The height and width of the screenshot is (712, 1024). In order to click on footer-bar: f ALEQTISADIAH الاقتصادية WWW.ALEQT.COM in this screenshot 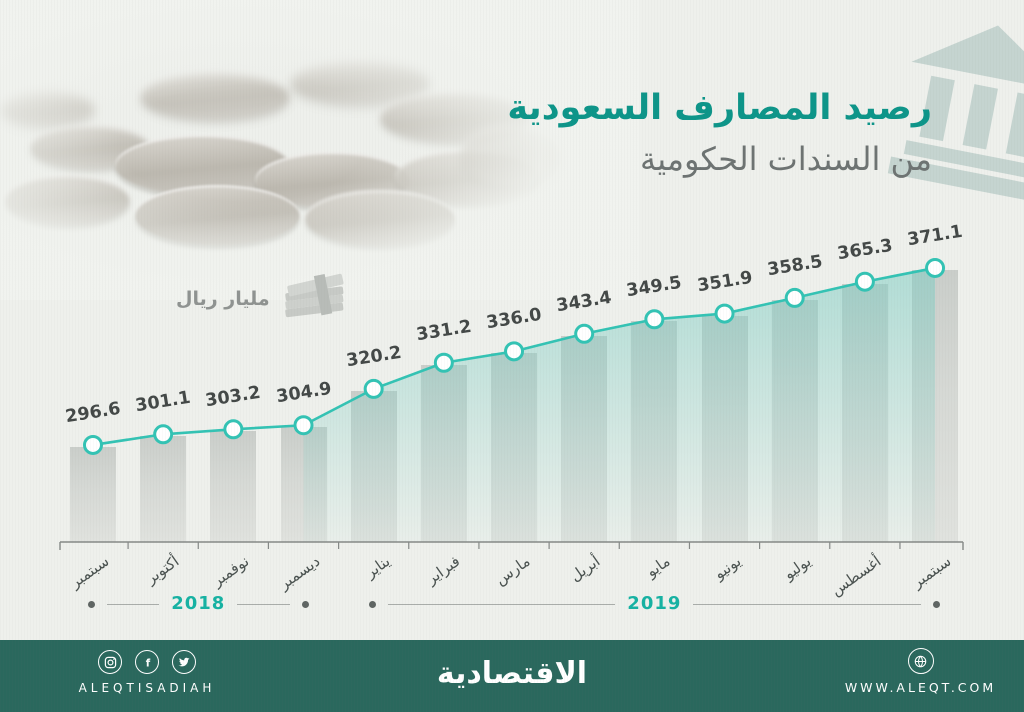, I will do `click(512, 676)`.